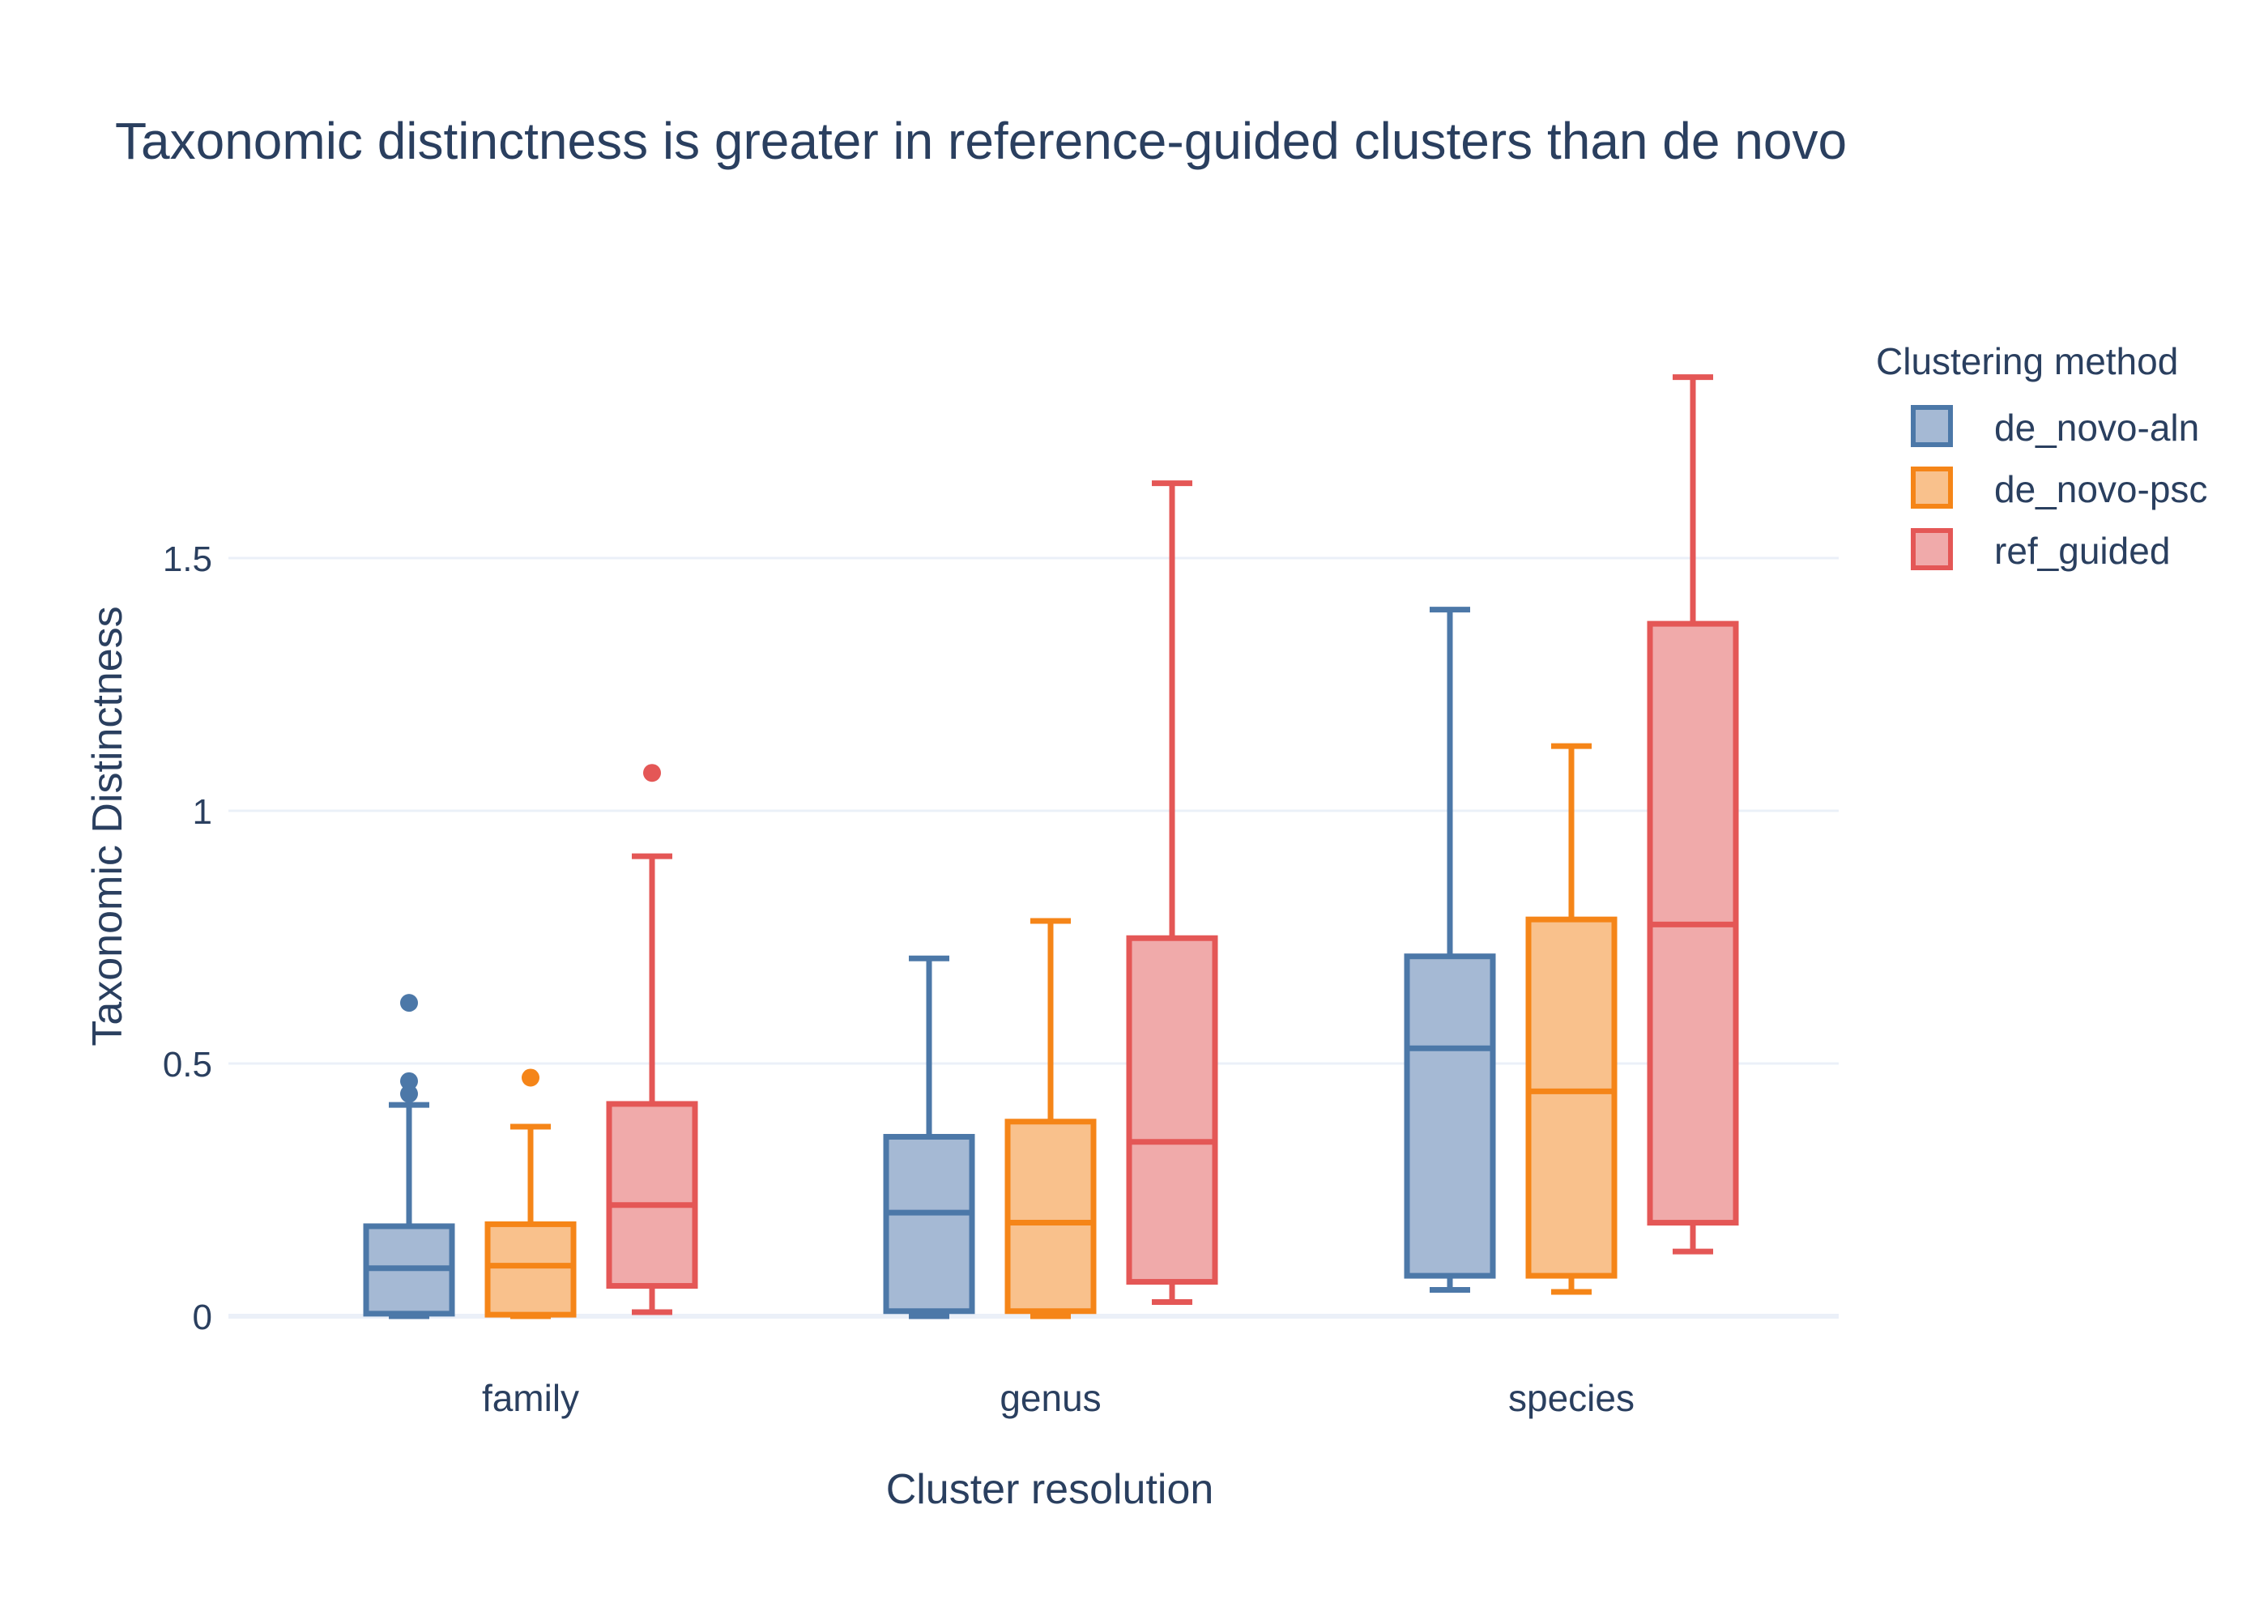 This screenshot has height=1624, width=2268. Describe the element at coordinates (652, 1039) in the screenshot. I see `box-ref_guided-family` at that location.